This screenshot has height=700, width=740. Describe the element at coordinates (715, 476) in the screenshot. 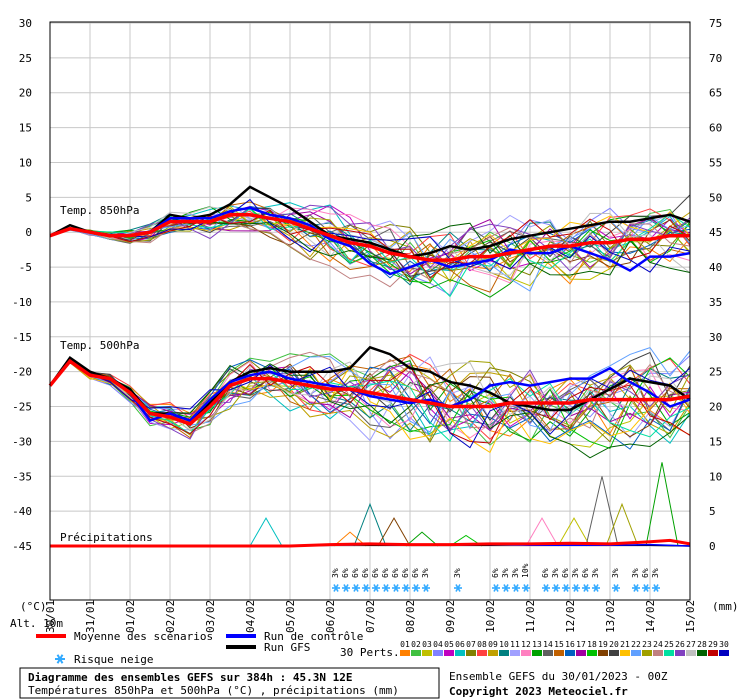

I see `right-tick-label: 10` at that location.